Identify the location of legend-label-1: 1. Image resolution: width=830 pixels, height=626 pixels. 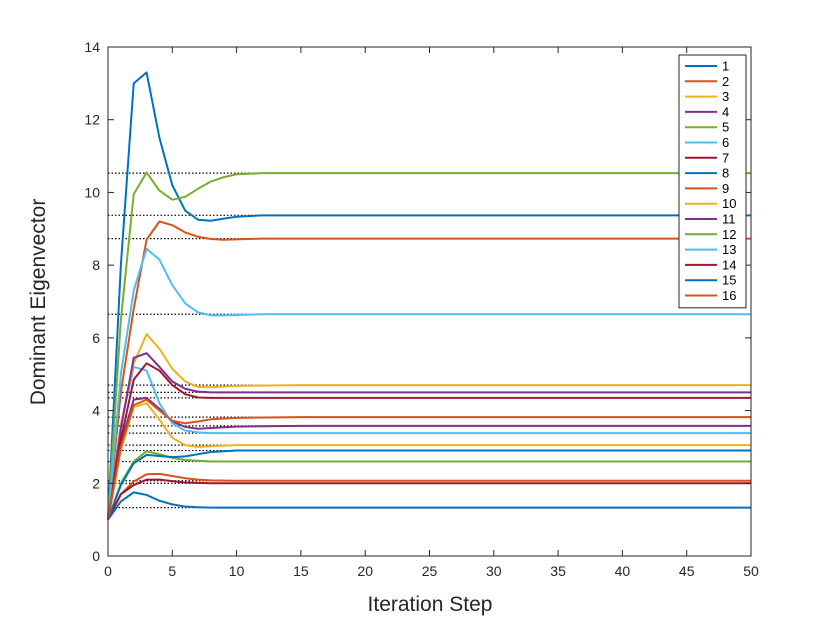
(725, 66).